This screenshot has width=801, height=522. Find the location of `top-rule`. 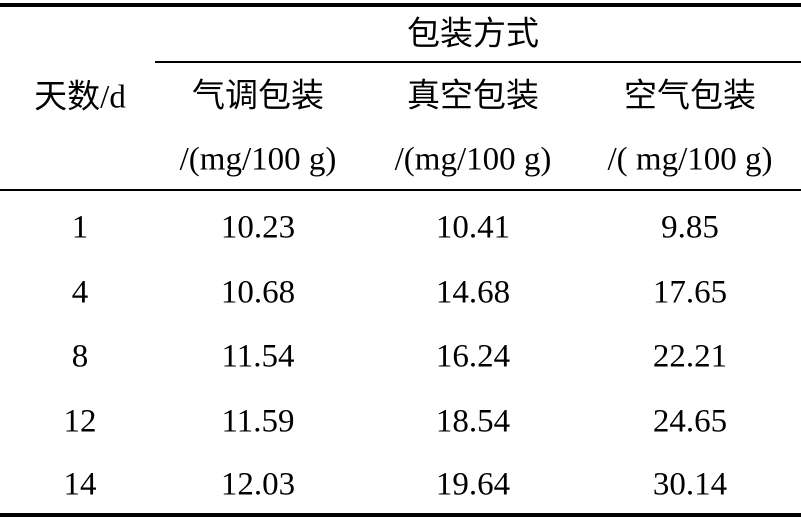

top-rule is located at coordinates (400, 5).